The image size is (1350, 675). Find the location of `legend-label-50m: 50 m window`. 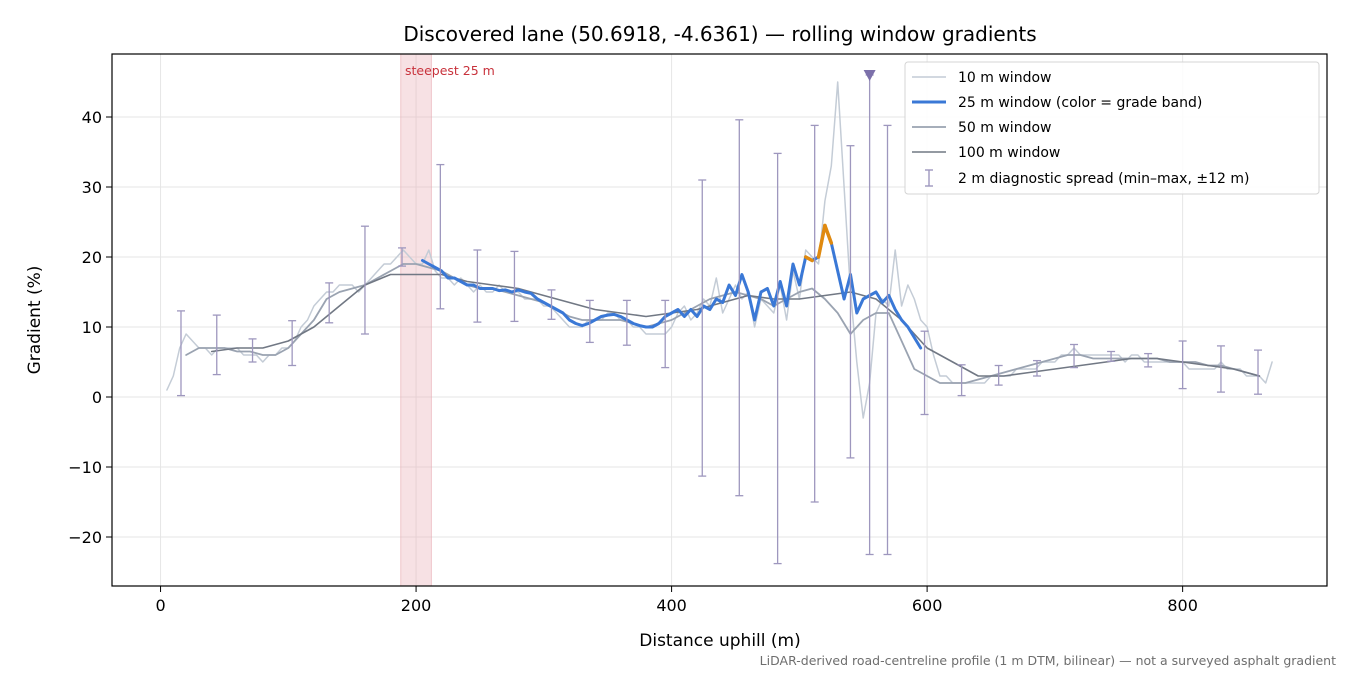

legend-label-50m: 50 m window is located at coordinates (1004, 128).